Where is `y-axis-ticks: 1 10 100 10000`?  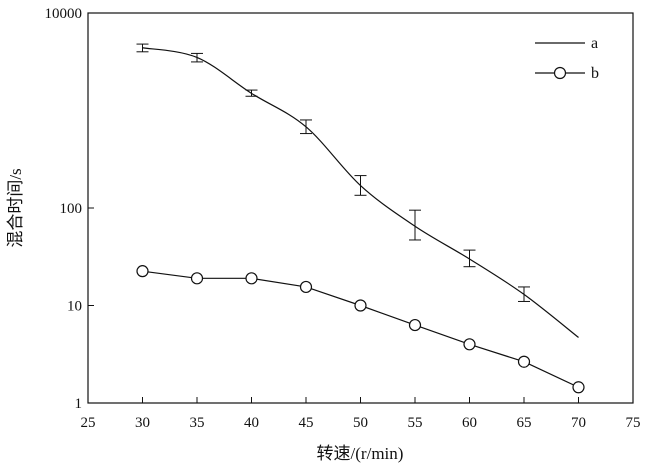 y-axis-ticks: 1 10 100 10000 is located at coordinates (69, 209).